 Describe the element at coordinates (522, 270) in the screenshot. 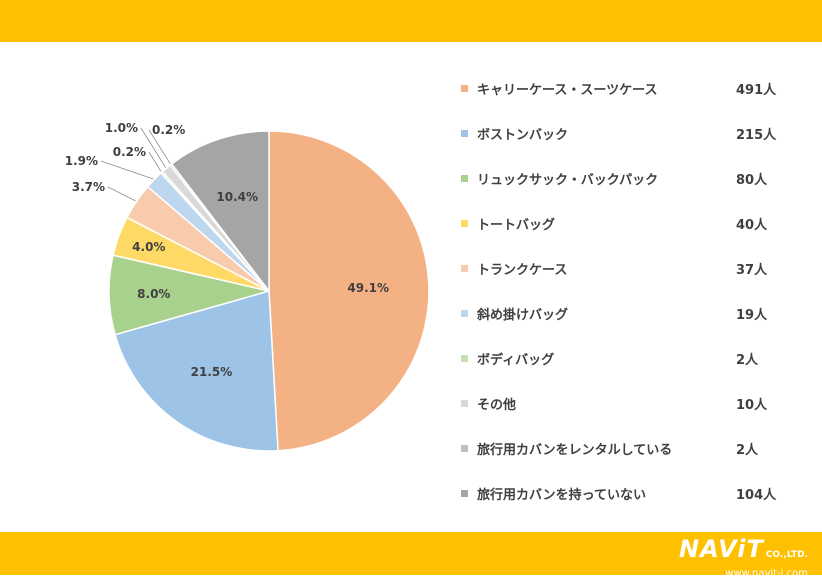

I see `legend-label: トランクケース` at that location.